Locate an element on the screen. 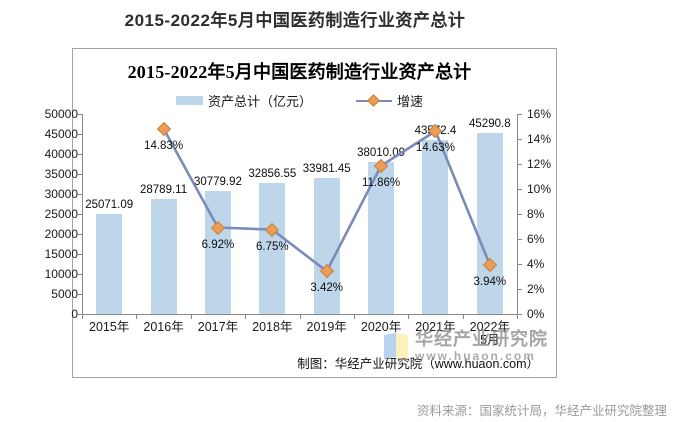  bar-2019年 is located at coordinates (326, 246).